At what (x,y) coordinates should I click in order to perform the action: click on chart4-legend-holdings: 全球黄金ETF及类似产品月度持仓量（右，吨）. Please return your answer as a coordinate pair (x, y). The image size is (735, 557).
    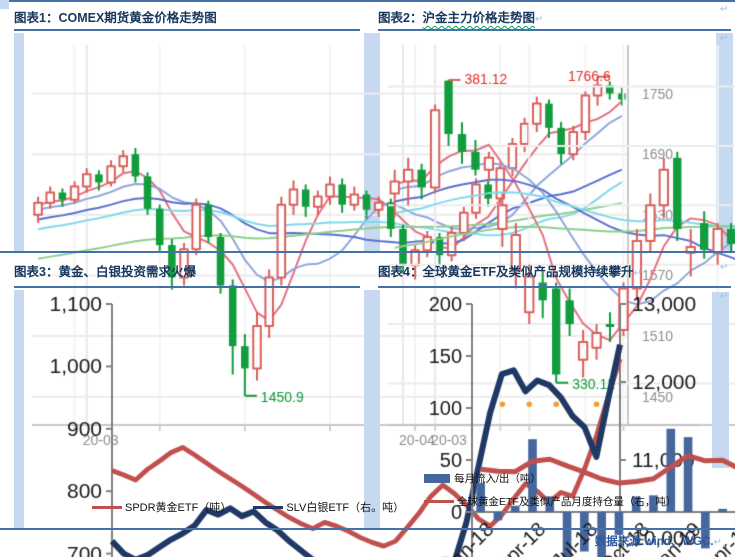
    Looking at the image, I should click on (550, 501).